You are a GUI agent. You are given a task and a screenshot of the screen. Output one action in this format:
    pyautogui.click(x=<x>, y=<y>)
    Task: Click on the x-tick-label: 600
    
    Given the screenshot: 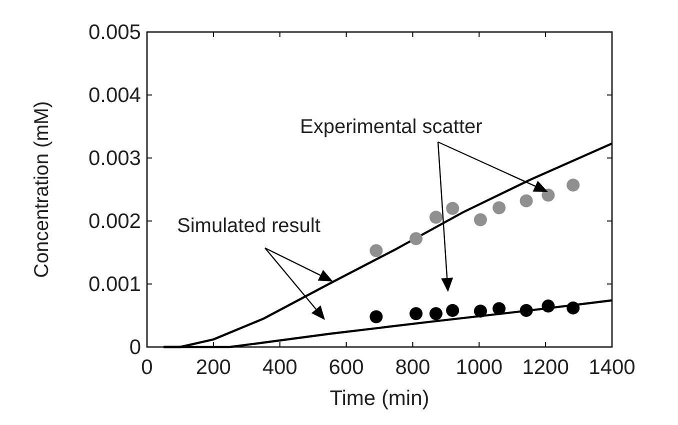 What is the action you would take?
    pyautogui.click(x=346, y=367)
    